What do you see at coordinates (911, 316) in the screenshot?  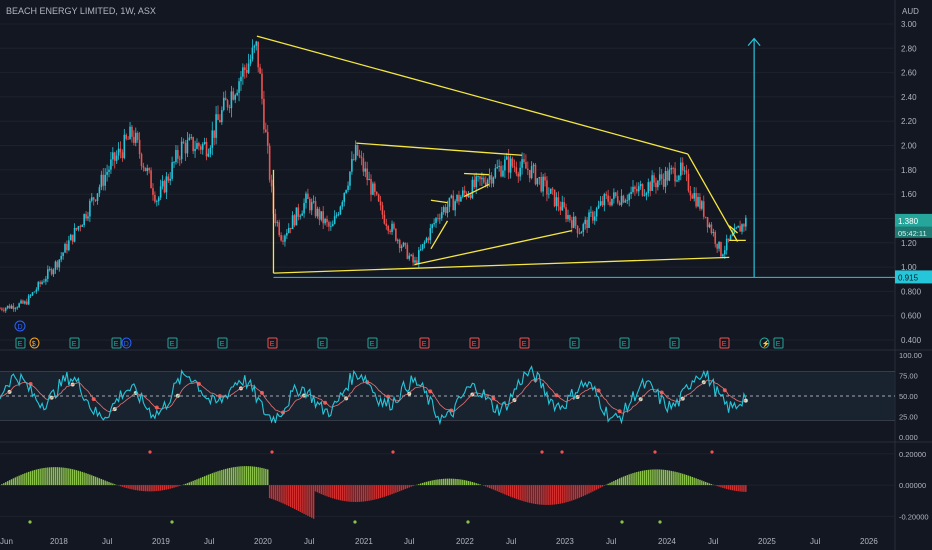 I see `price-tick-label: 0.600` at bounding box center [911, 316].